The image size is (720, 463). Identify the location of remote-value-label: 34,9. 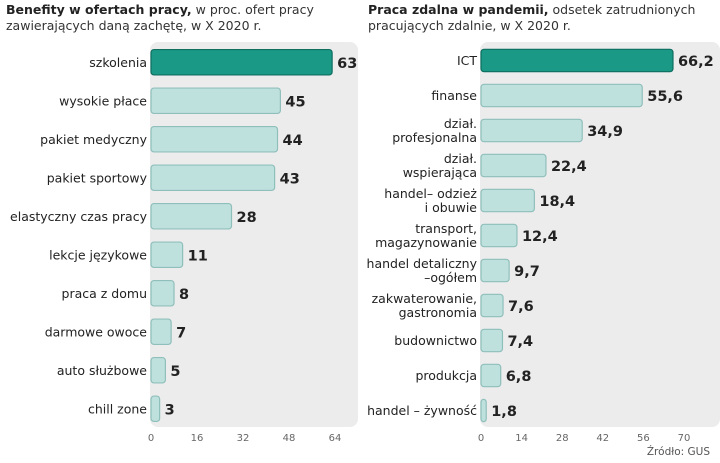
(605, 132).